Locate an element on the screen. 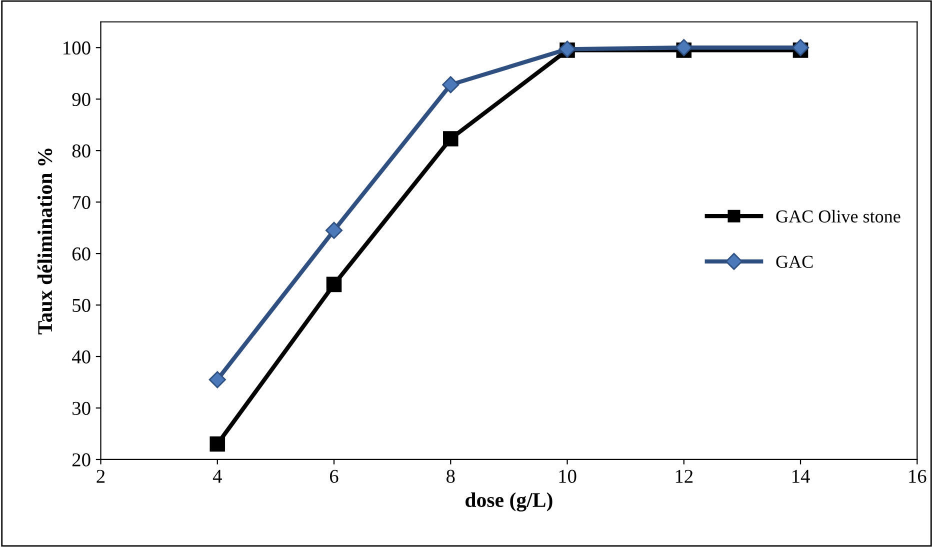 Image resolution: width=933 pixels, height=547 pixels. y-tick-label: 100 is located at coordinates (77, 48).